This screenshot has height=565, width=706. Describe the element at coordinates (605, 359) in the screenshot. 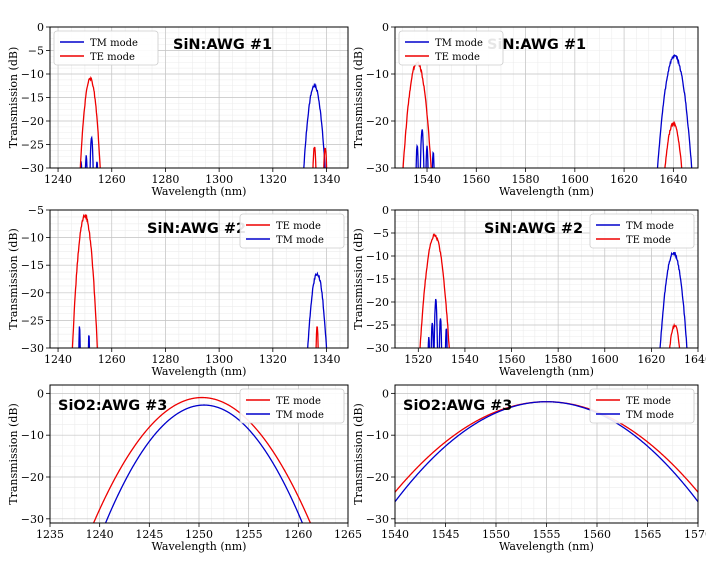

I see `x-tick-label: 1600` at that location.